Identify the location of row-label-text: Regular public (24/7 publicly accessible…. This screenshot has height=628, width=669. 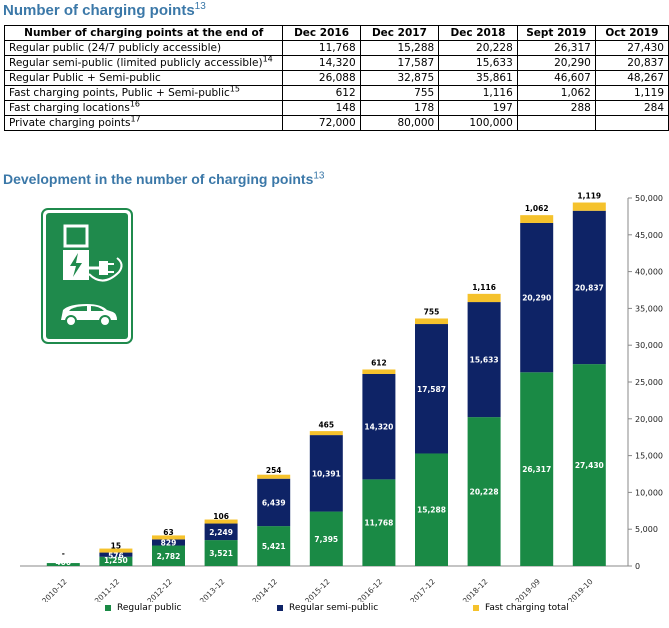
(115, 48).